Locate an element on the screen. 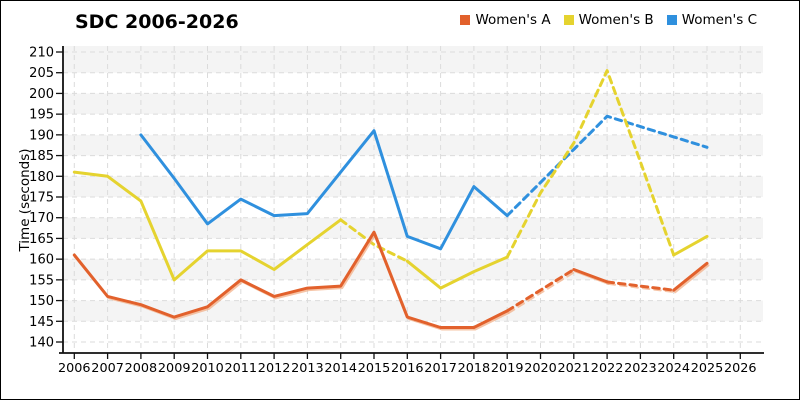  x-tick-label: 2016 is located at coordinates (407, 368).